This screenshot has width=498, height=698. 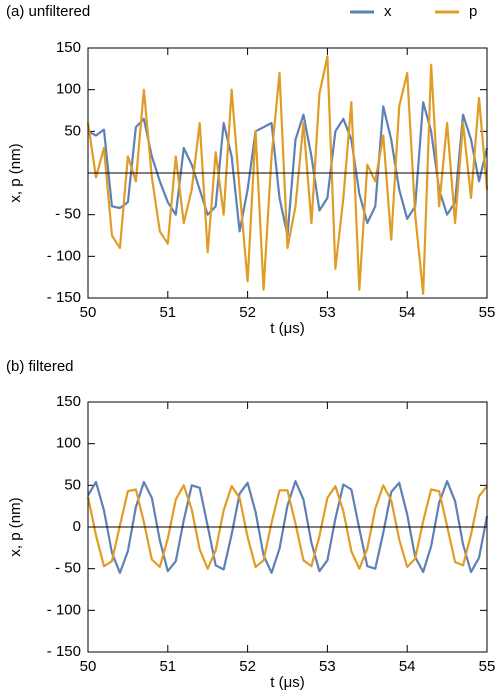 What do you see at coordinates (77, 526) in the screenshot?
I see `y-tick-label: 0` at bounding box center [77, 526].